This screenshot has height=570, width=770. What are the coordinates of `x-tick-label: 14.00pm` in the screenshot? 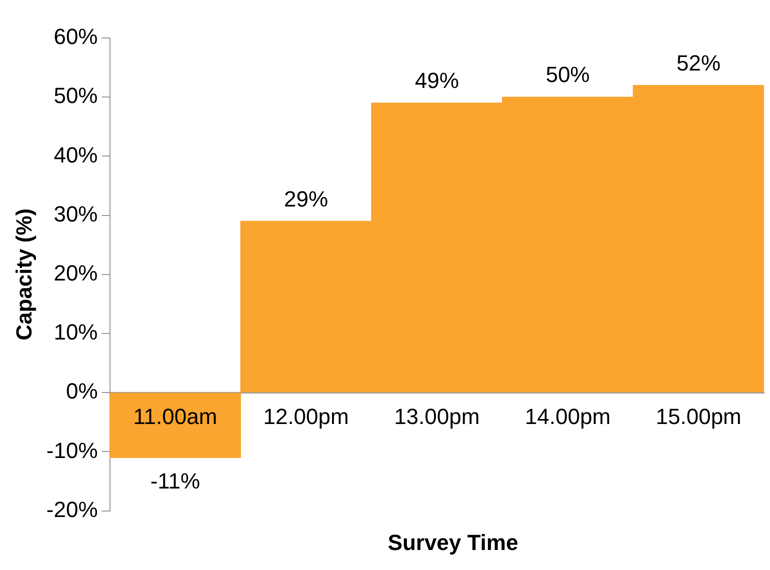 It's located at (567, 416).